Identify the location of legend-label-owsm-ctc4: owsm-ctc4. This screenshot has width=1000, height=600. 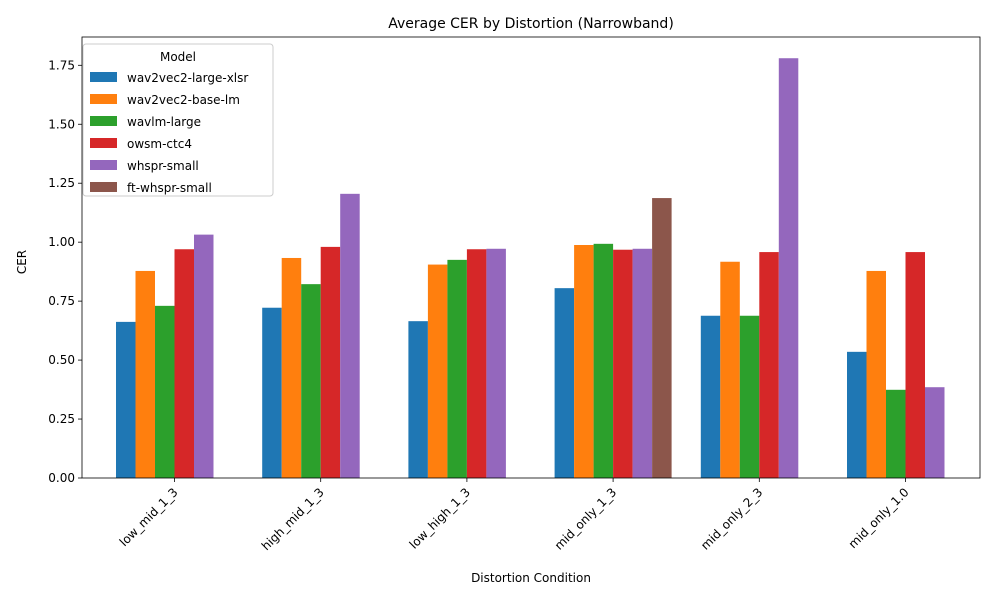
(159, 144).